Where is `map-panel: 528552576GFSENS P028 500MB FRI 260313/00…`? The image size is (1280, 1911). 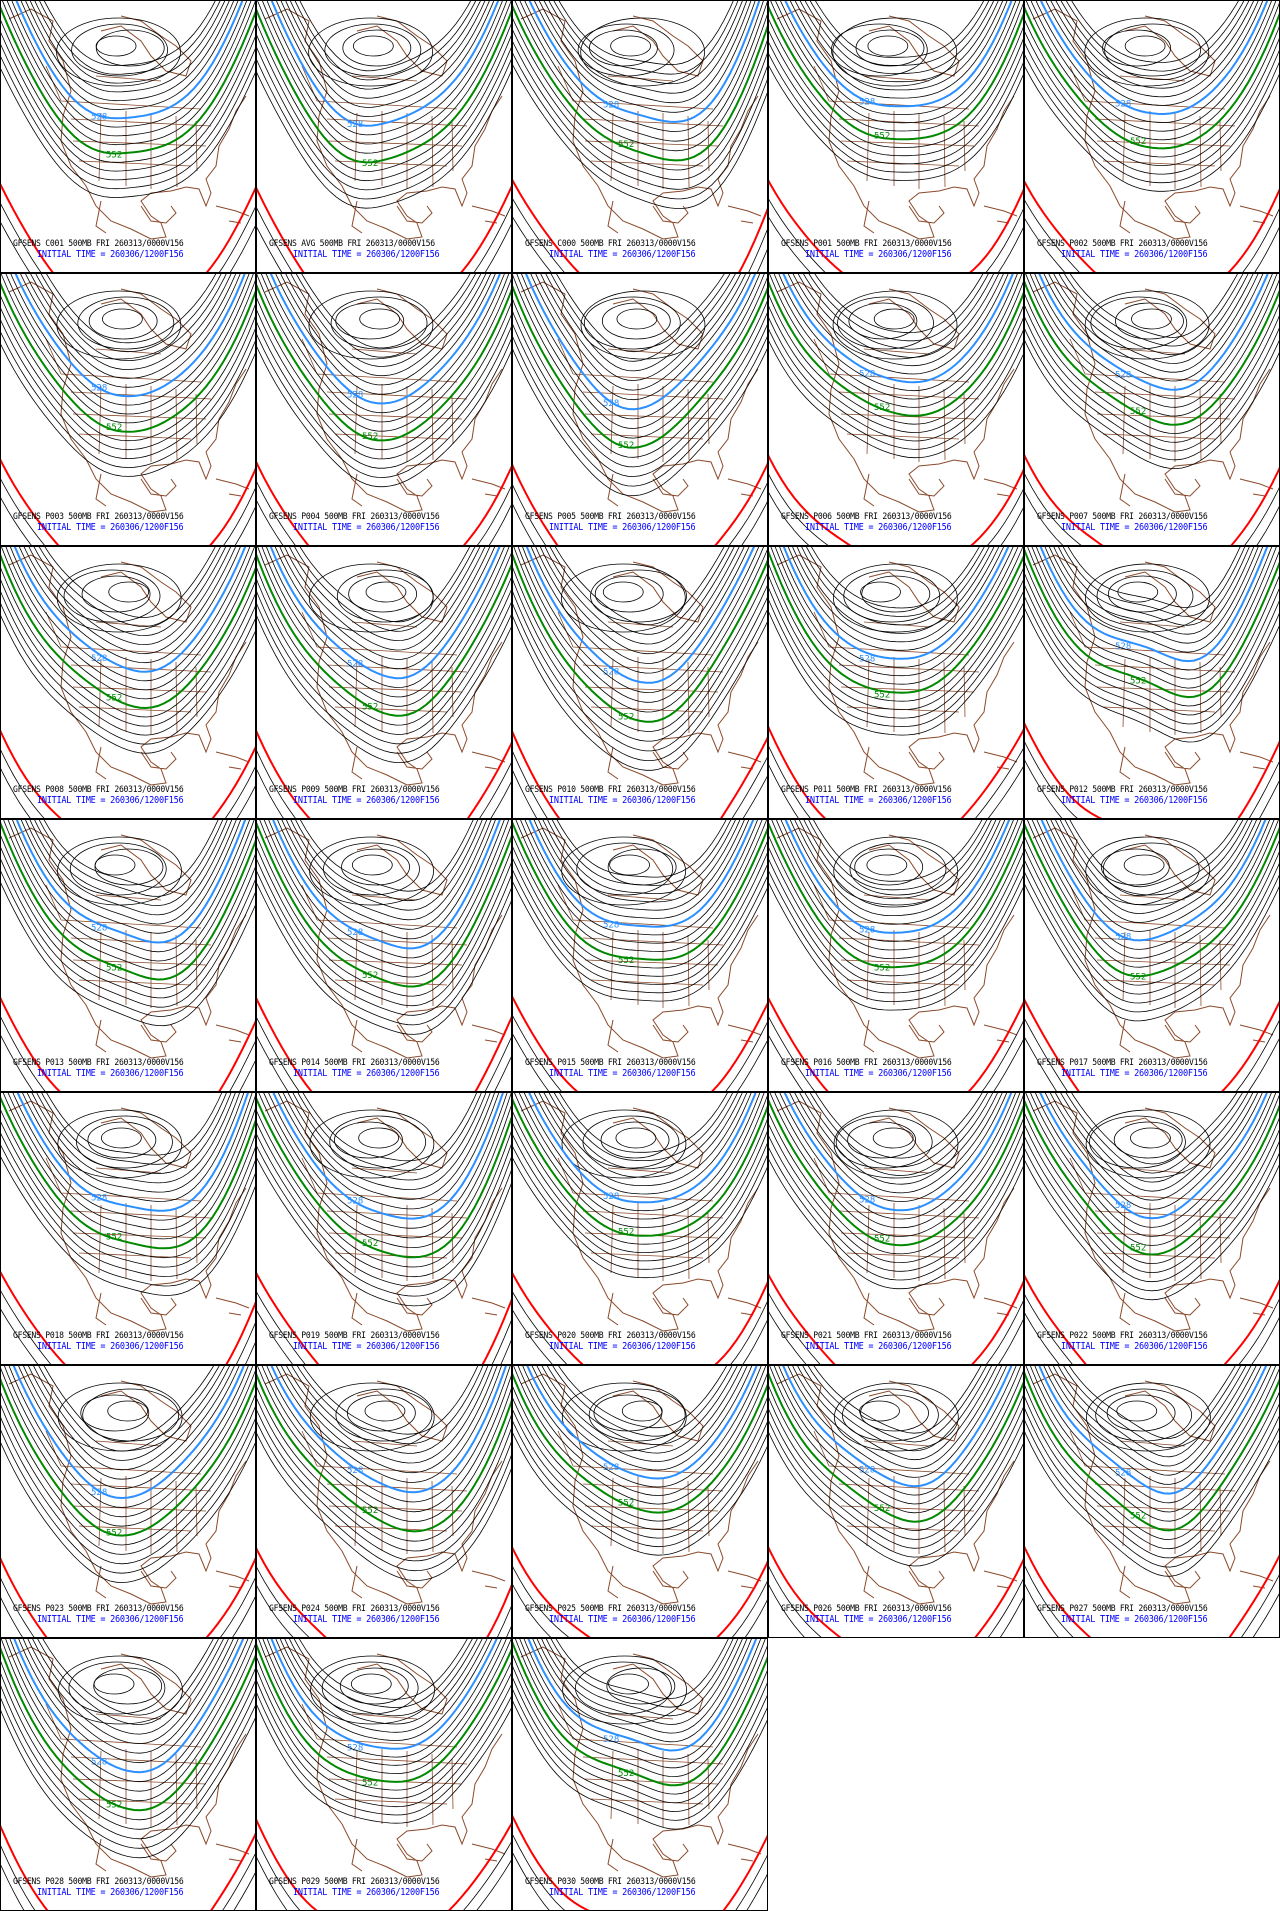
map-panel: 528552576GFSENS P028 500MB FRI 260313/00… is located at coordinates (128, 1774).